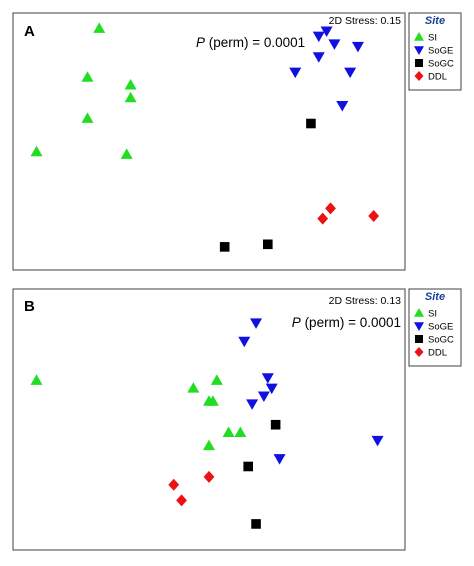  I want to click on panel-a-perm-label: P (perm) = 0.0001, so click(250, 42).